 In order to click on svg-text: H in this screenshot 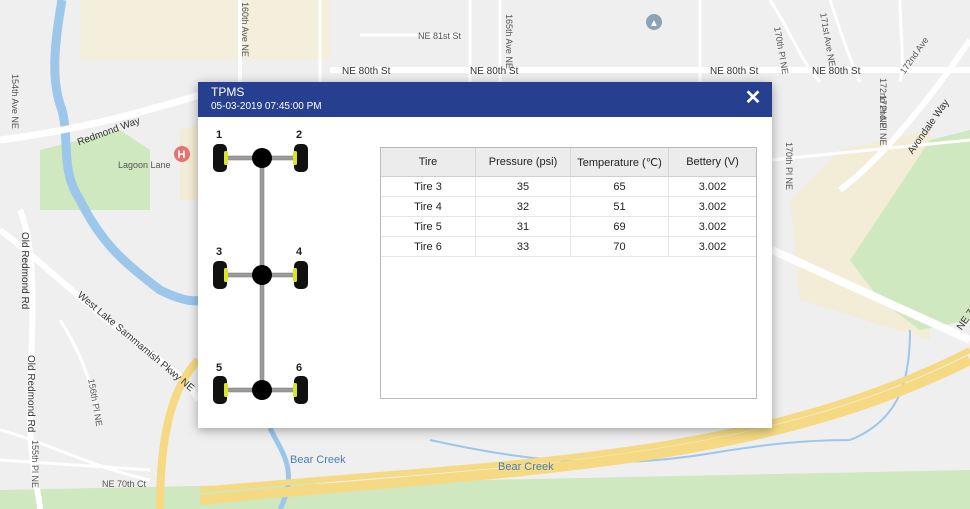, I will do `click(182, 155)`.